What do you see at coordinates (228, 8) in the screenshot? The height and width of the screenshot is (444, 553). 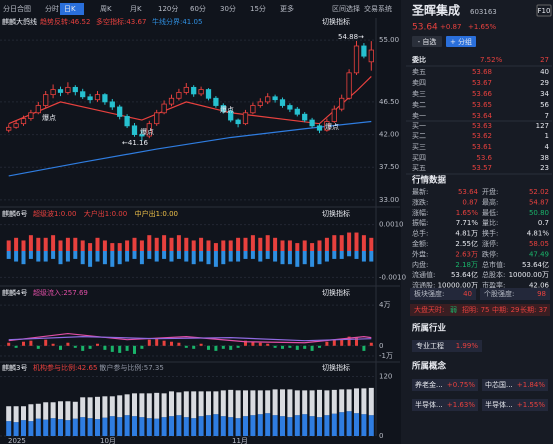 I see `tab: 30分` at bounding box center [228, 8].